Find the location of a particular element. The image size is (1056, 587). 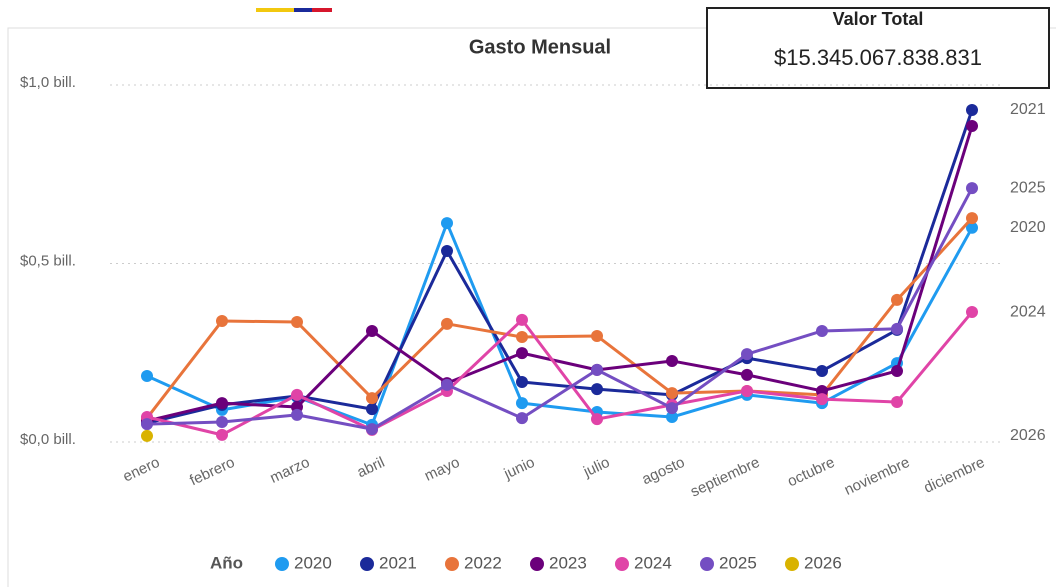

y-tick-label: $0,0 bill. is located at coordinates (48, 439).